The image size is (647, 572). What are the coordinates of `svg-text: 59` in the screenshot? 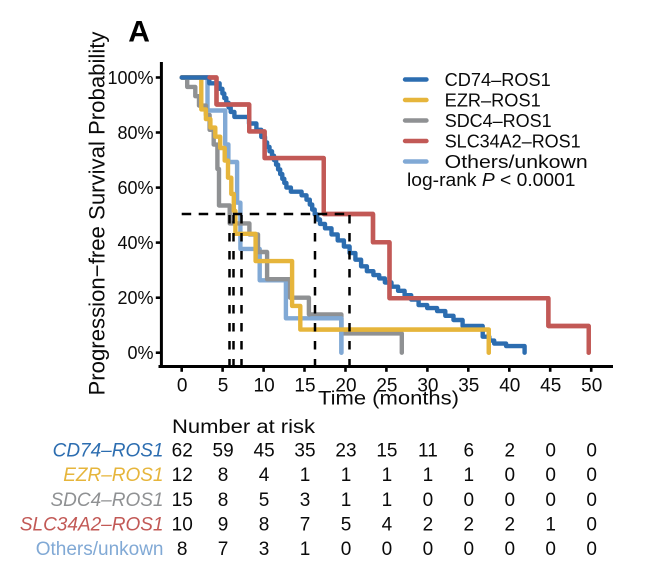 It's located at (223, 451).